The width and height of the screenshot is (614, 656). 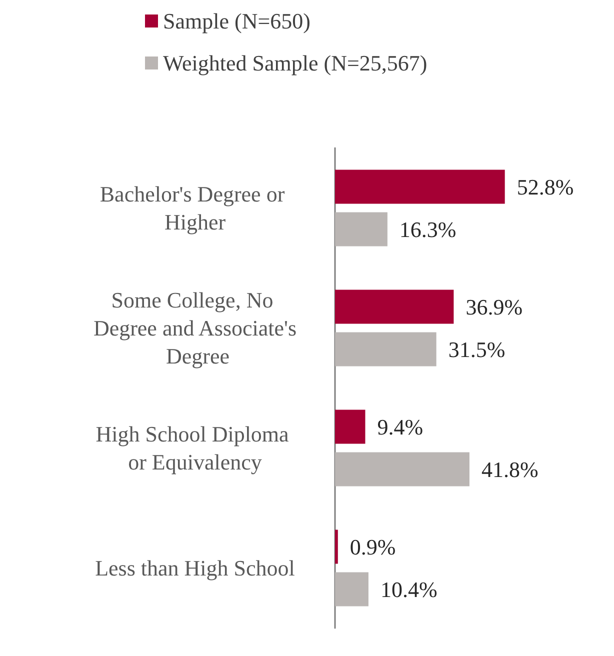 I want to click on y-tick-label: High School Diploma or Equivalency, so click(x=195, y=448).